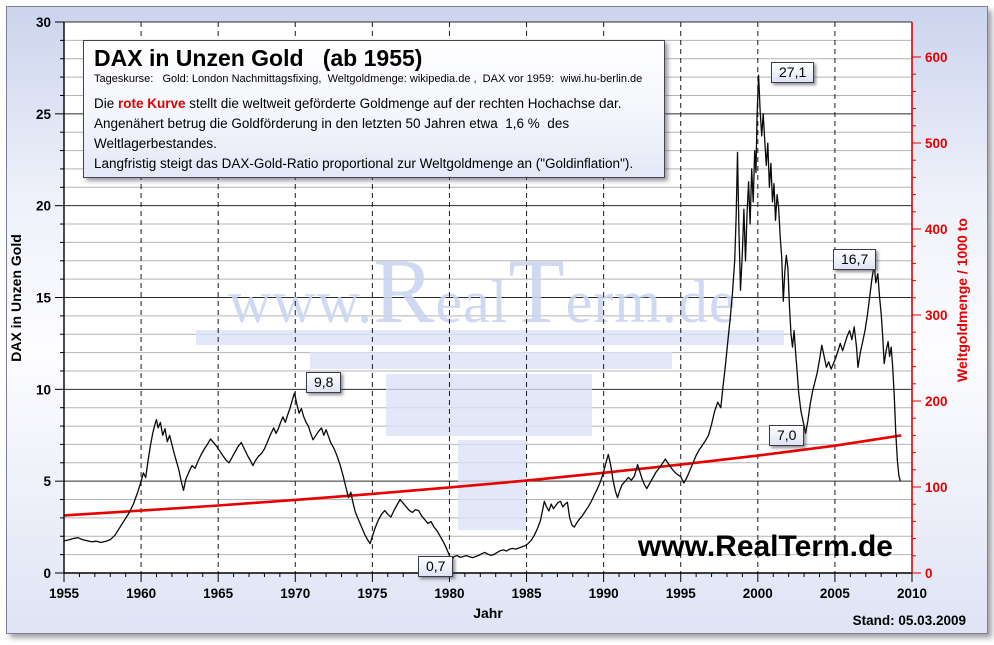 This screenshot has height=645, width=994. What do you see at coordinates (527, 593) in the screenshot?
I see `x-tick-label: 1985` at bounding box center [527, 593].